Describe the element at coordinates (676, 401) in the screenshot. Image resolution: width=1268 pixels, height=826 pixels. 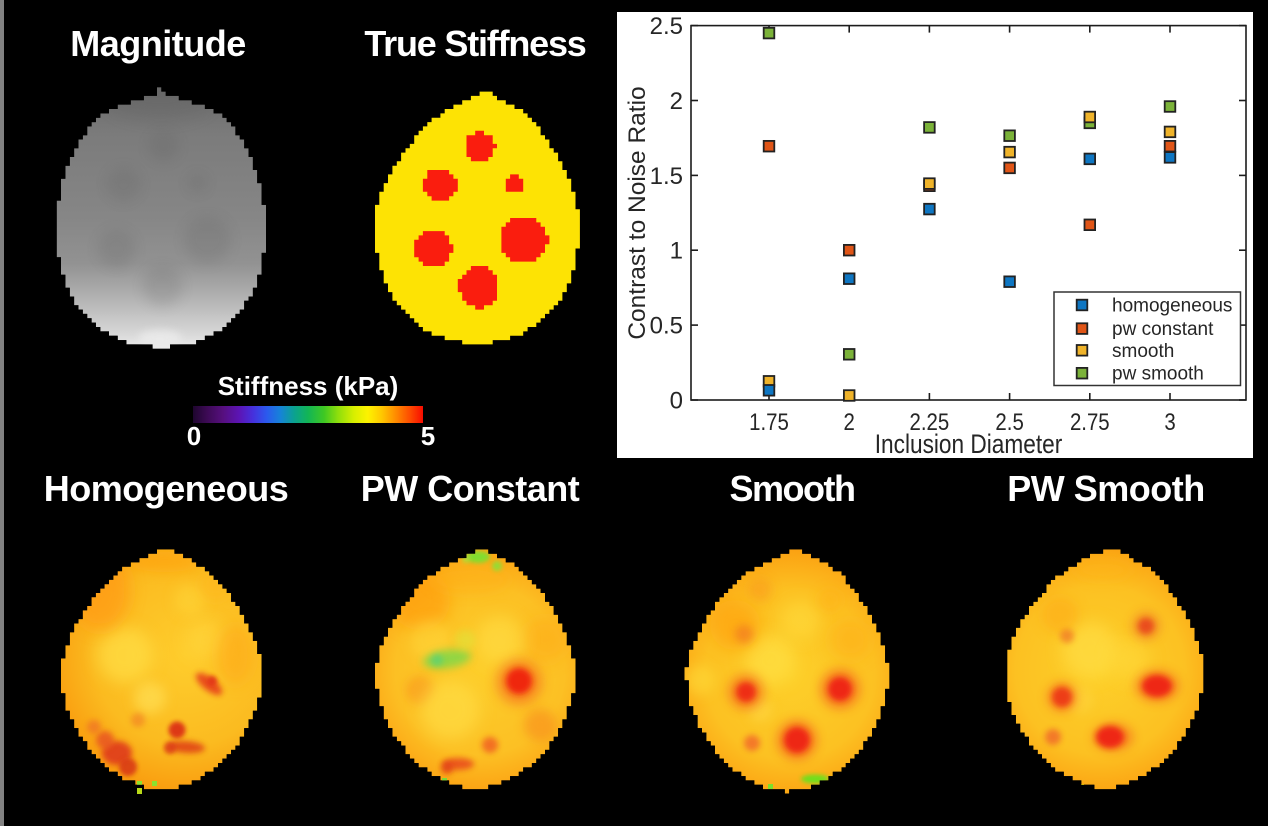
I see `svg-text: 0` at that location.